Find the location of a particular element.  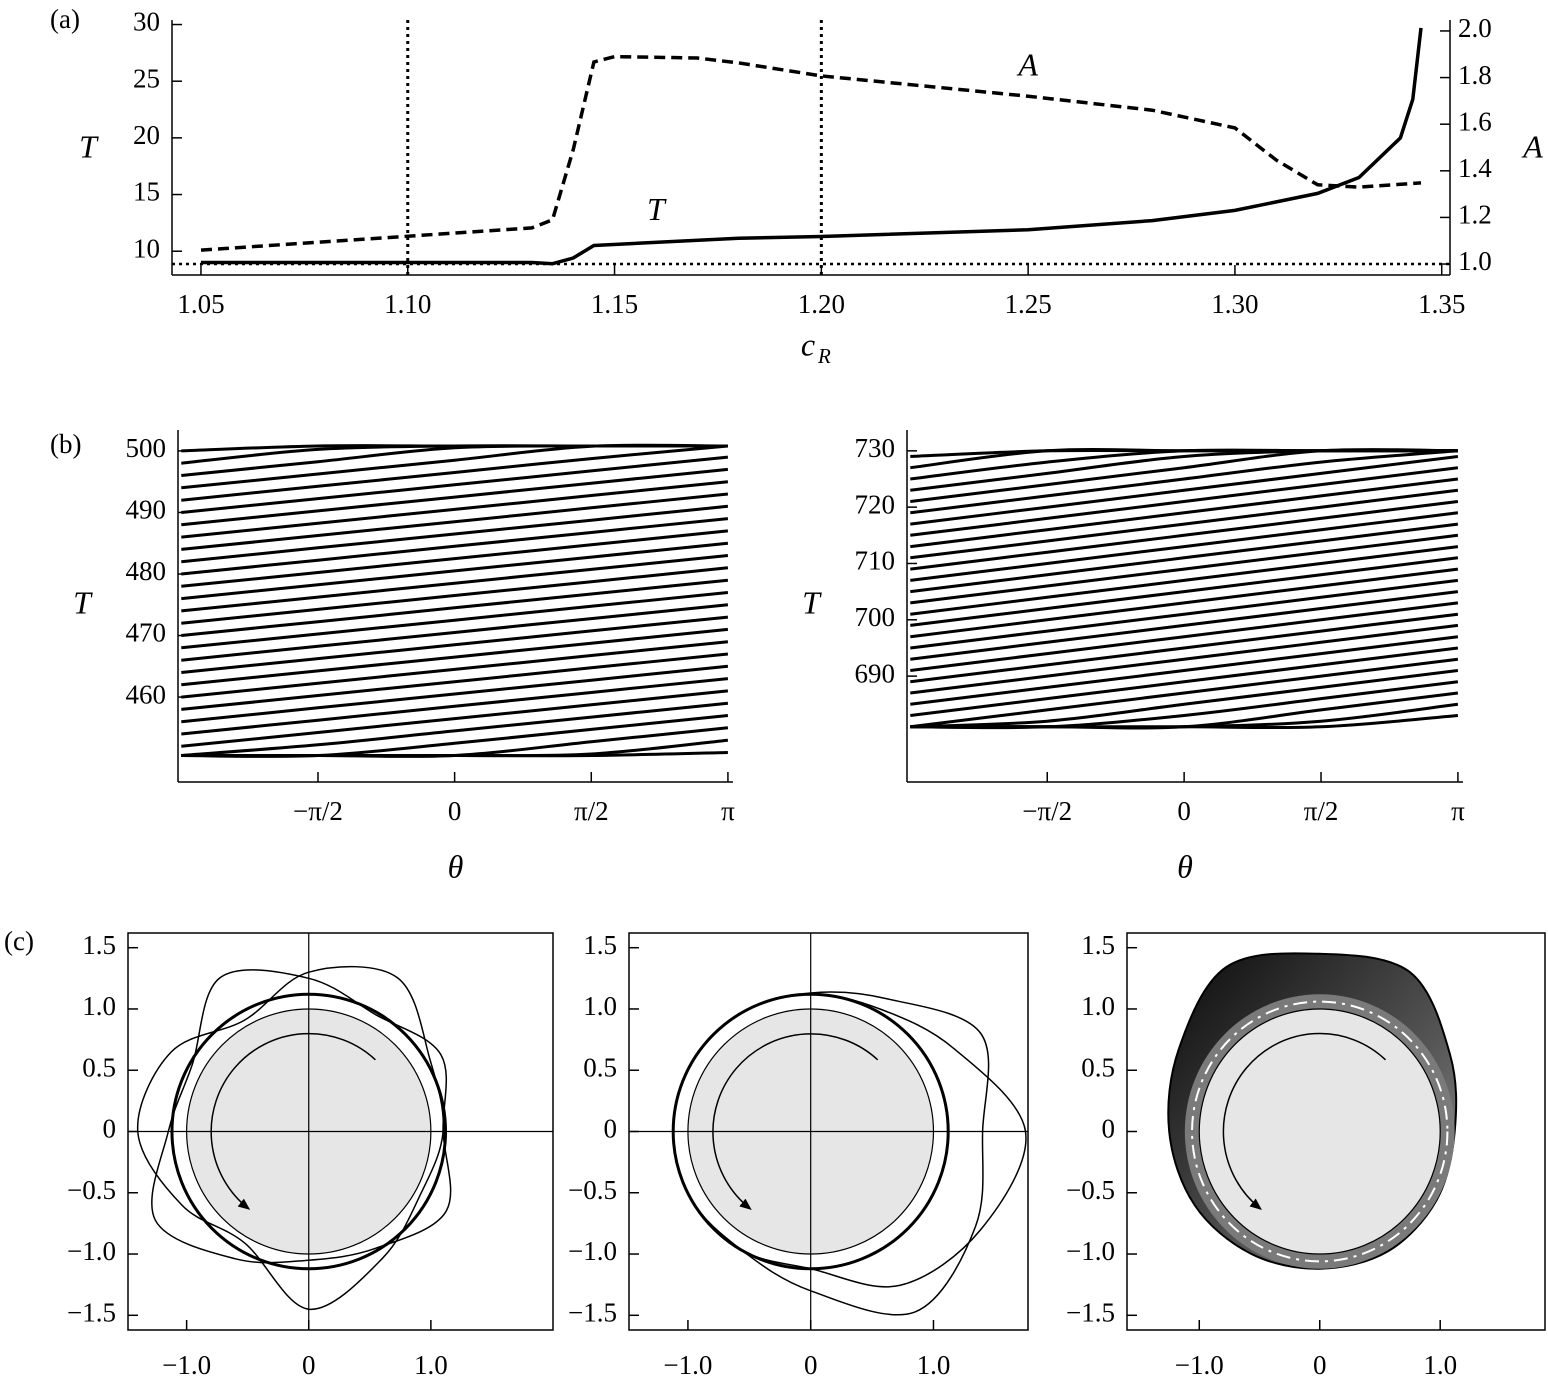

y-tick-label: 25 is located at coordinates (146, 78).